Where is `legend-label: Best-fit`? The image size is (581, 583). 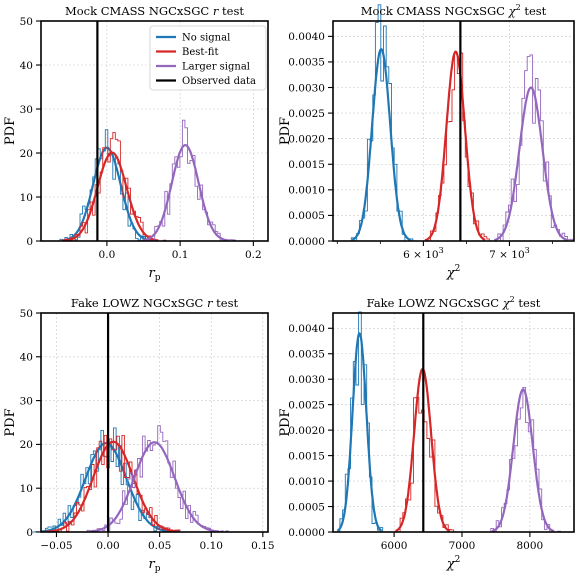 legend-label: Best-fit is located at coordinates (200, 52).